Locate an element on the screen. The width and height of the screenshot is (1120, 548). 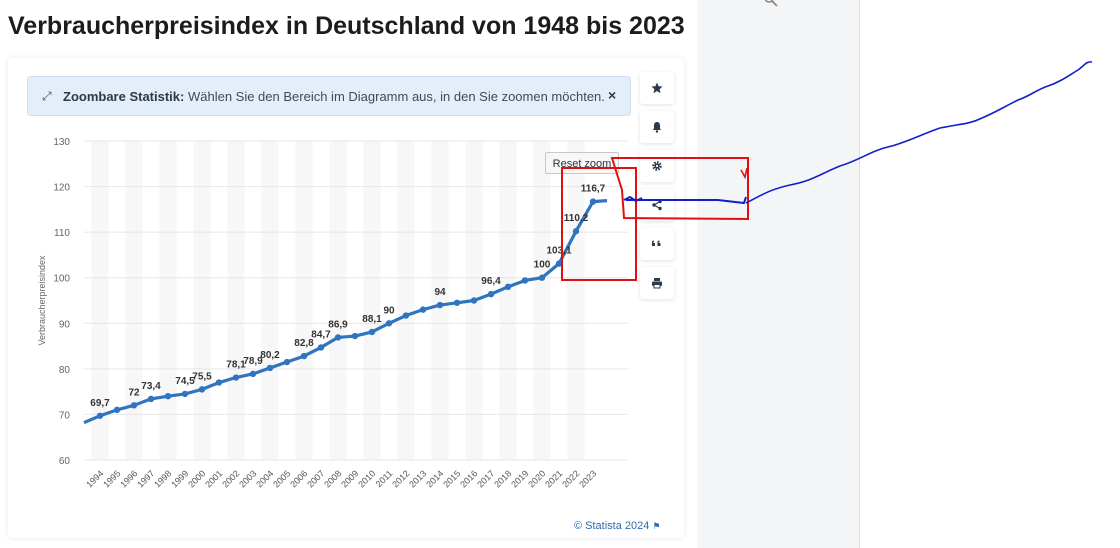
star-button is located at coordinates (657, 88).